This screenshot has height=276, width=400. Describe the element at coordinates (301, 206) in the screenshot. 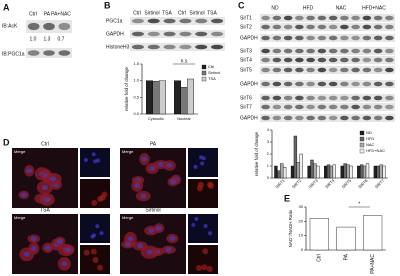

I see `y-tick-label: 30` at that location.